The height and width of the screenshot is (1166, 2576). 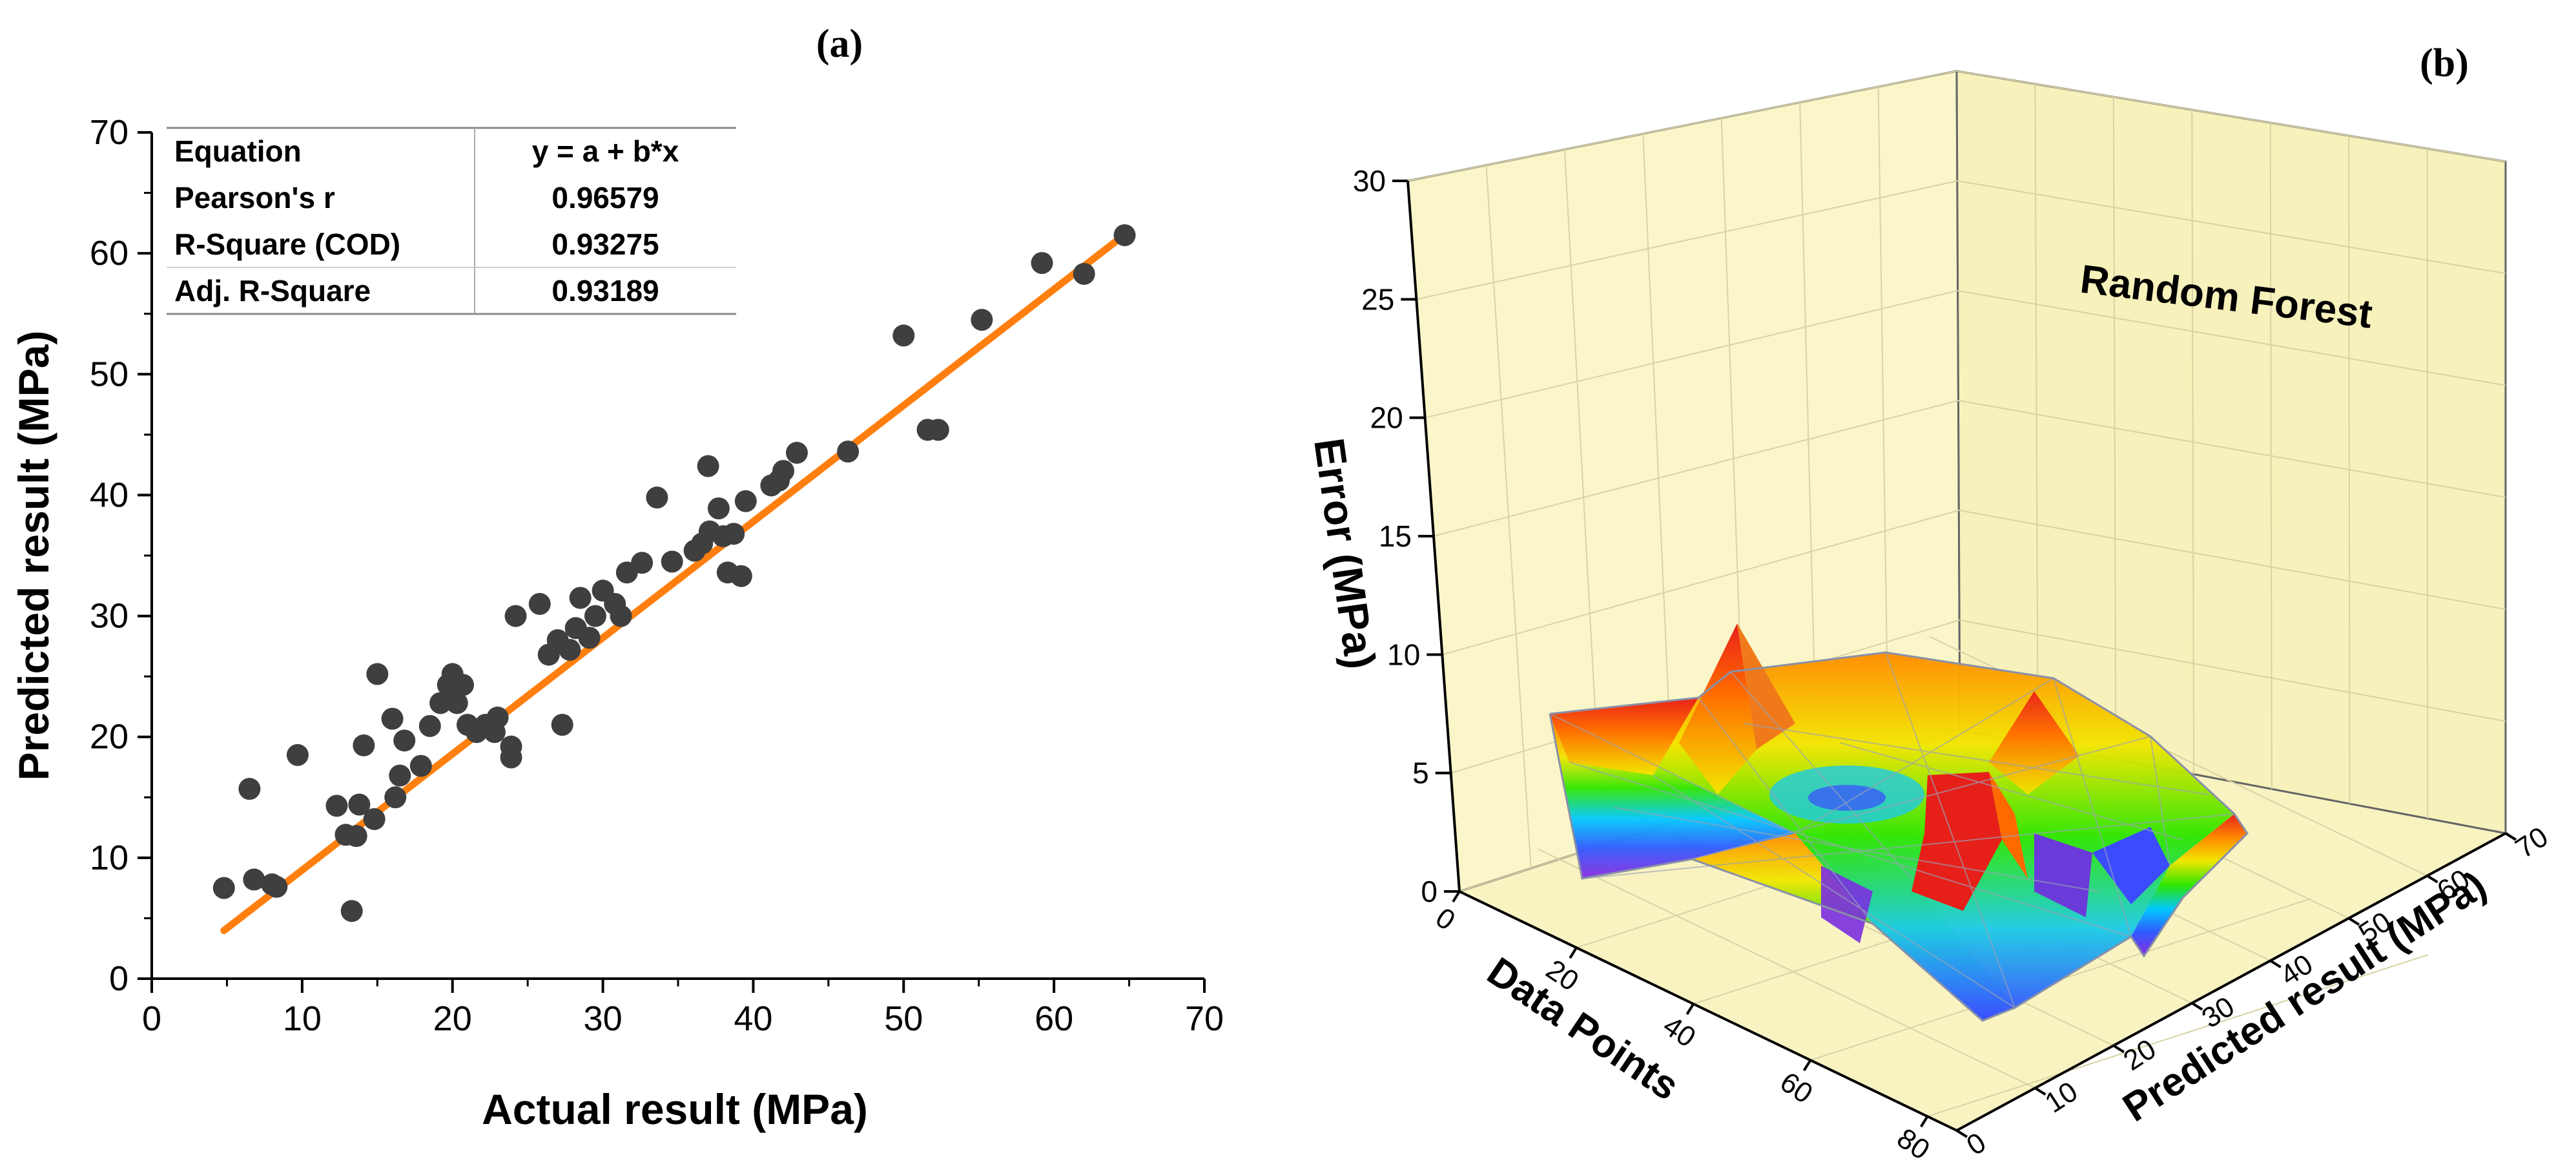 I want to click on x-tick-label: 60, so click(x=1054, y=1018).